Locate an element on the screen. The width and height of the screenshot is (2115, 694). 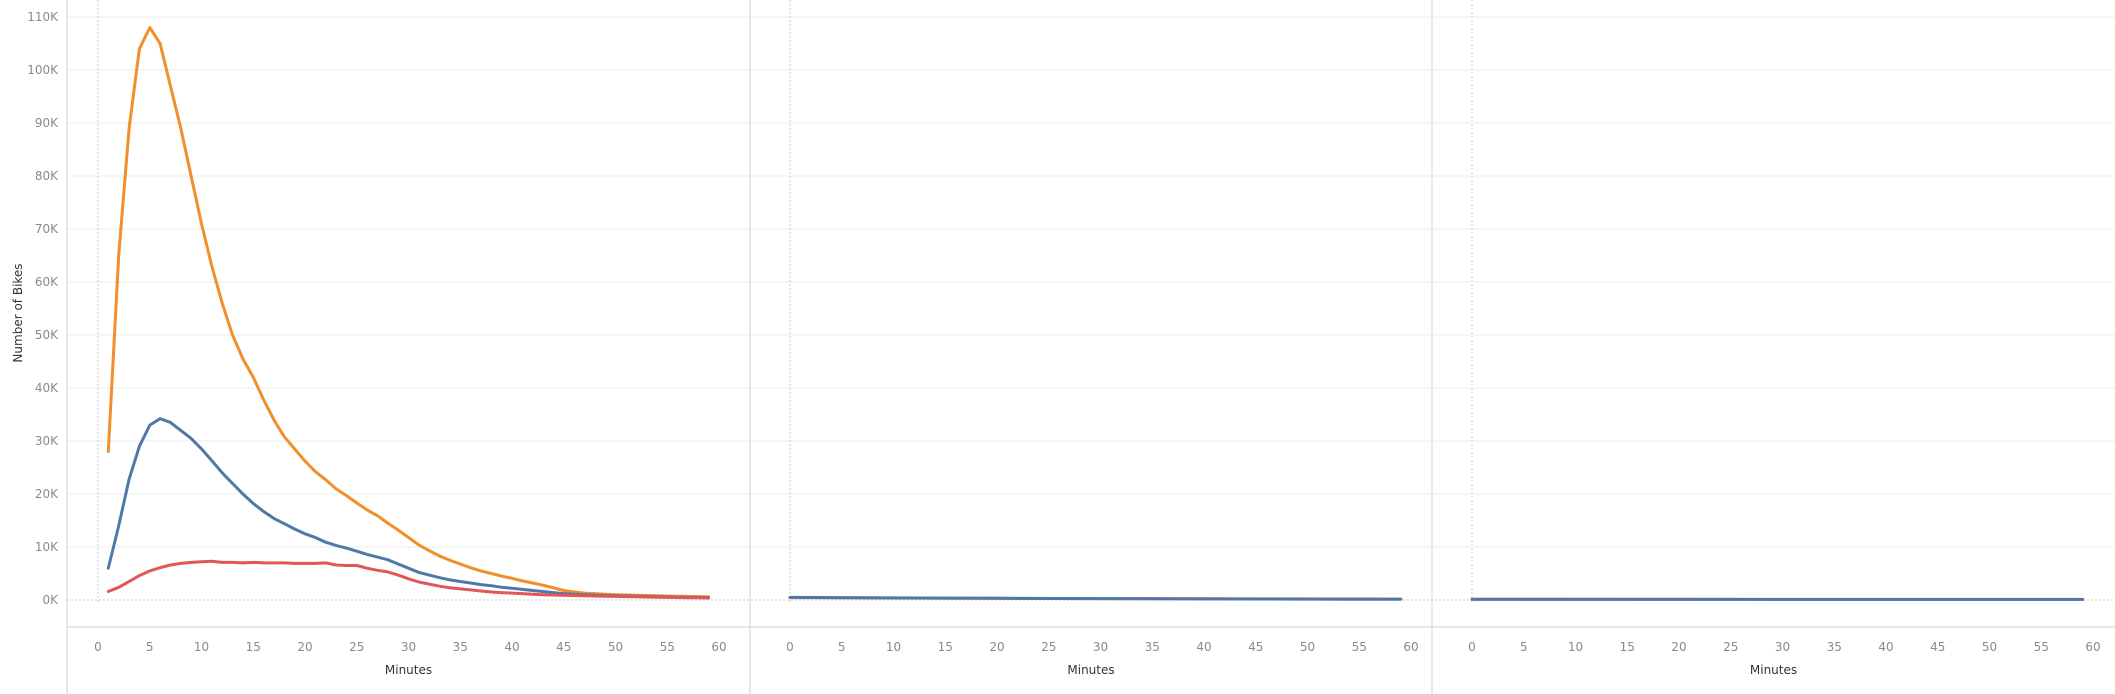
y-tick-label: 70K is located at coordinates (47, 229).